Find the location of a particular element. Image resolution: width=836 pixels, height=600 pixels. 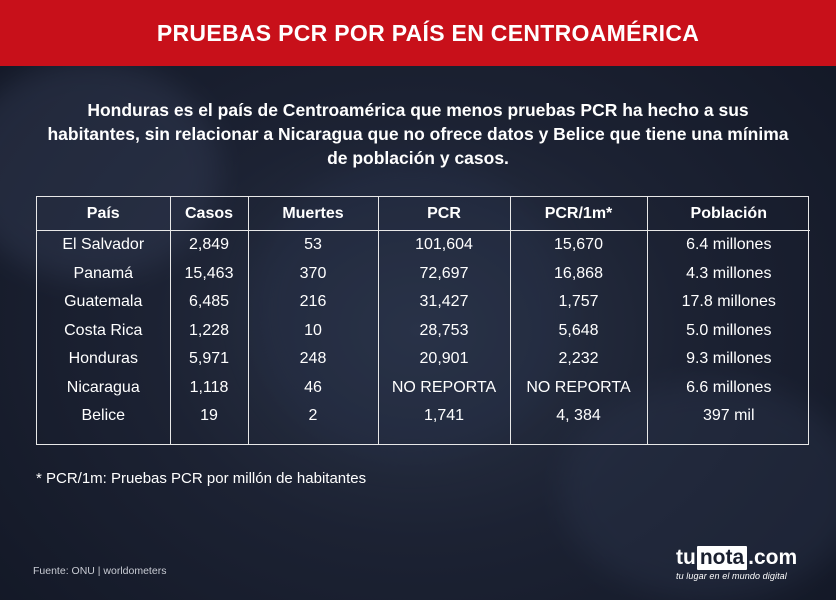

cell-poblacion: 6.6 millones is located at coordinates (728, 387).